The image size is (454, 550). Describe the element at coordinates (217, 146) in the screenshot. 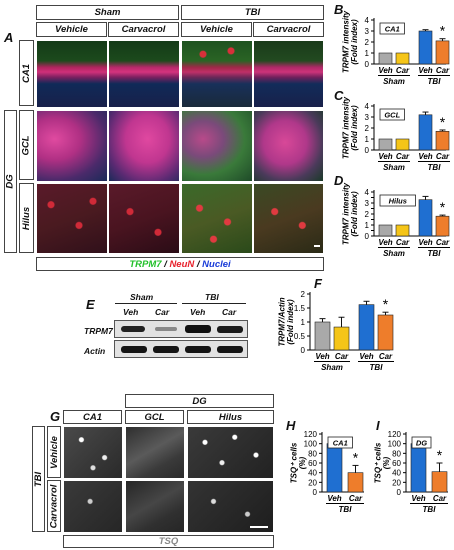

I see `micrograph-gcl-tbi-vehicle` at that location.